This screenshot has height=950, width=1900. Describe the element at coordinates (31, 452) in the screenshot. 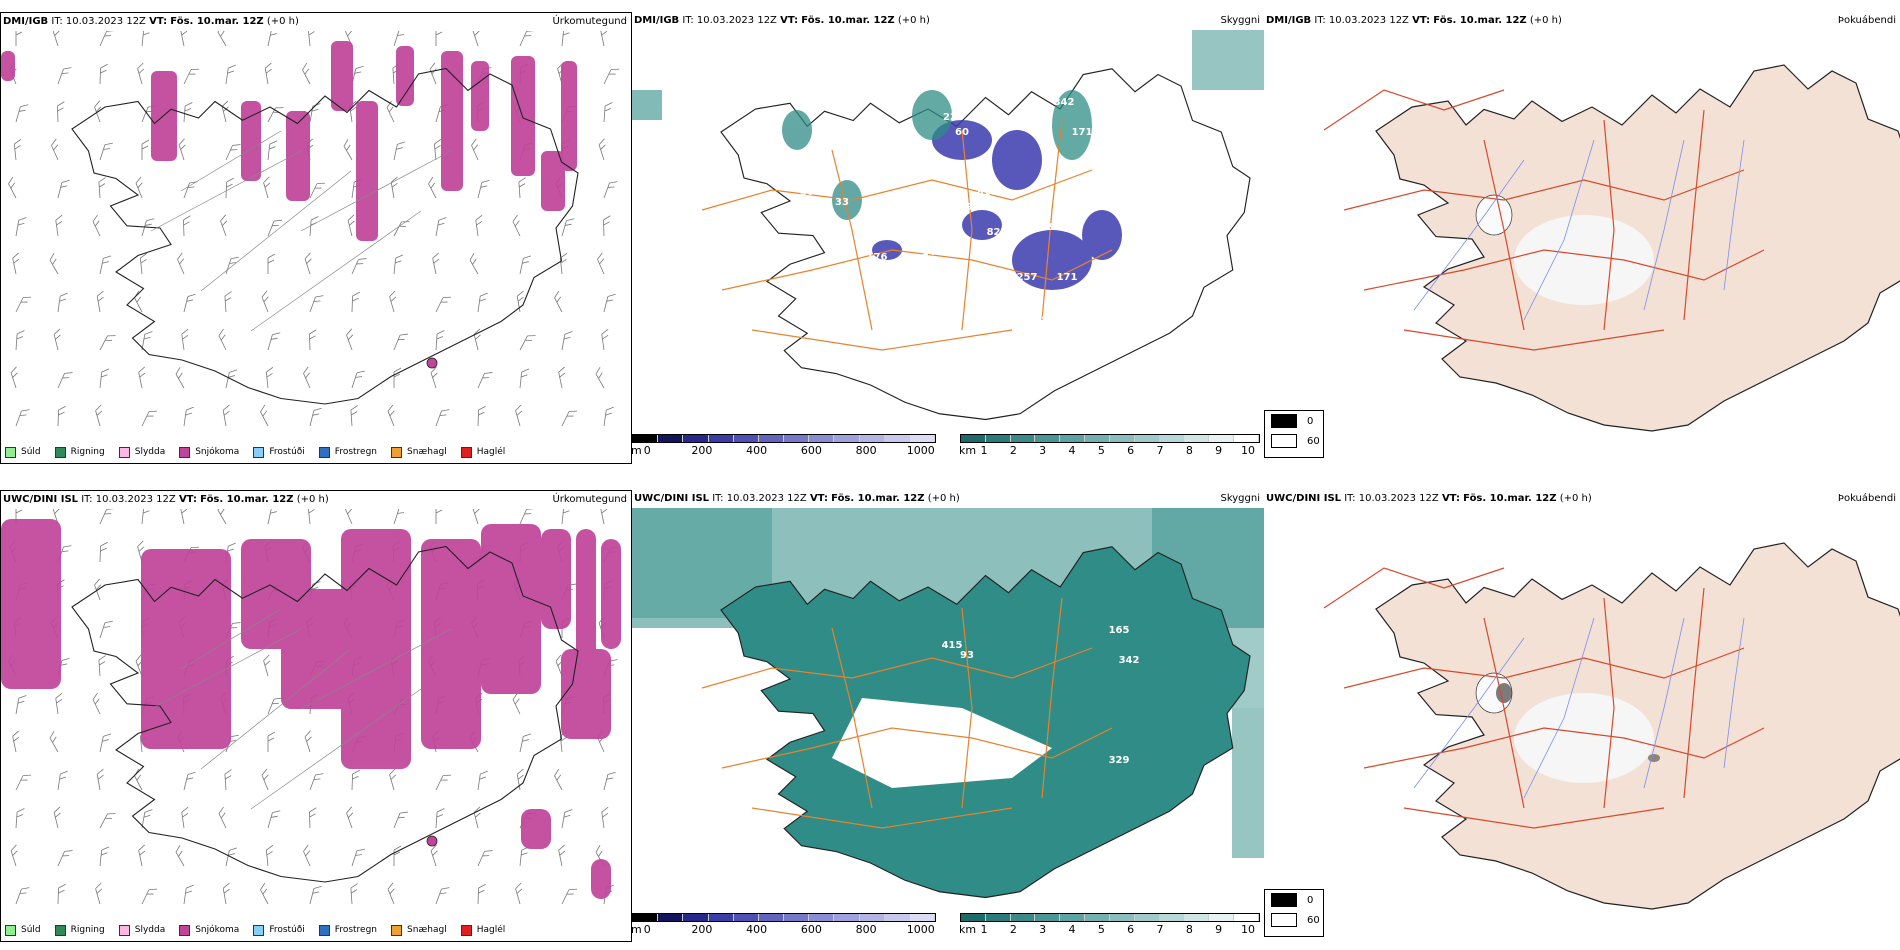

I see `legend-label: Súld` at that location.